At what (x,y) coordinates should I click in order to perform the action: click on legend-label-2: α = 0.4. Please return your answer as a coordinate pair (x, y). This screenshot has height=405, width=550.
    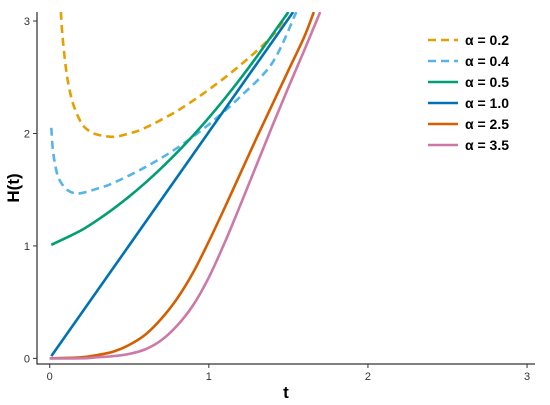
    Looking at the image, I should click on (487, 61).